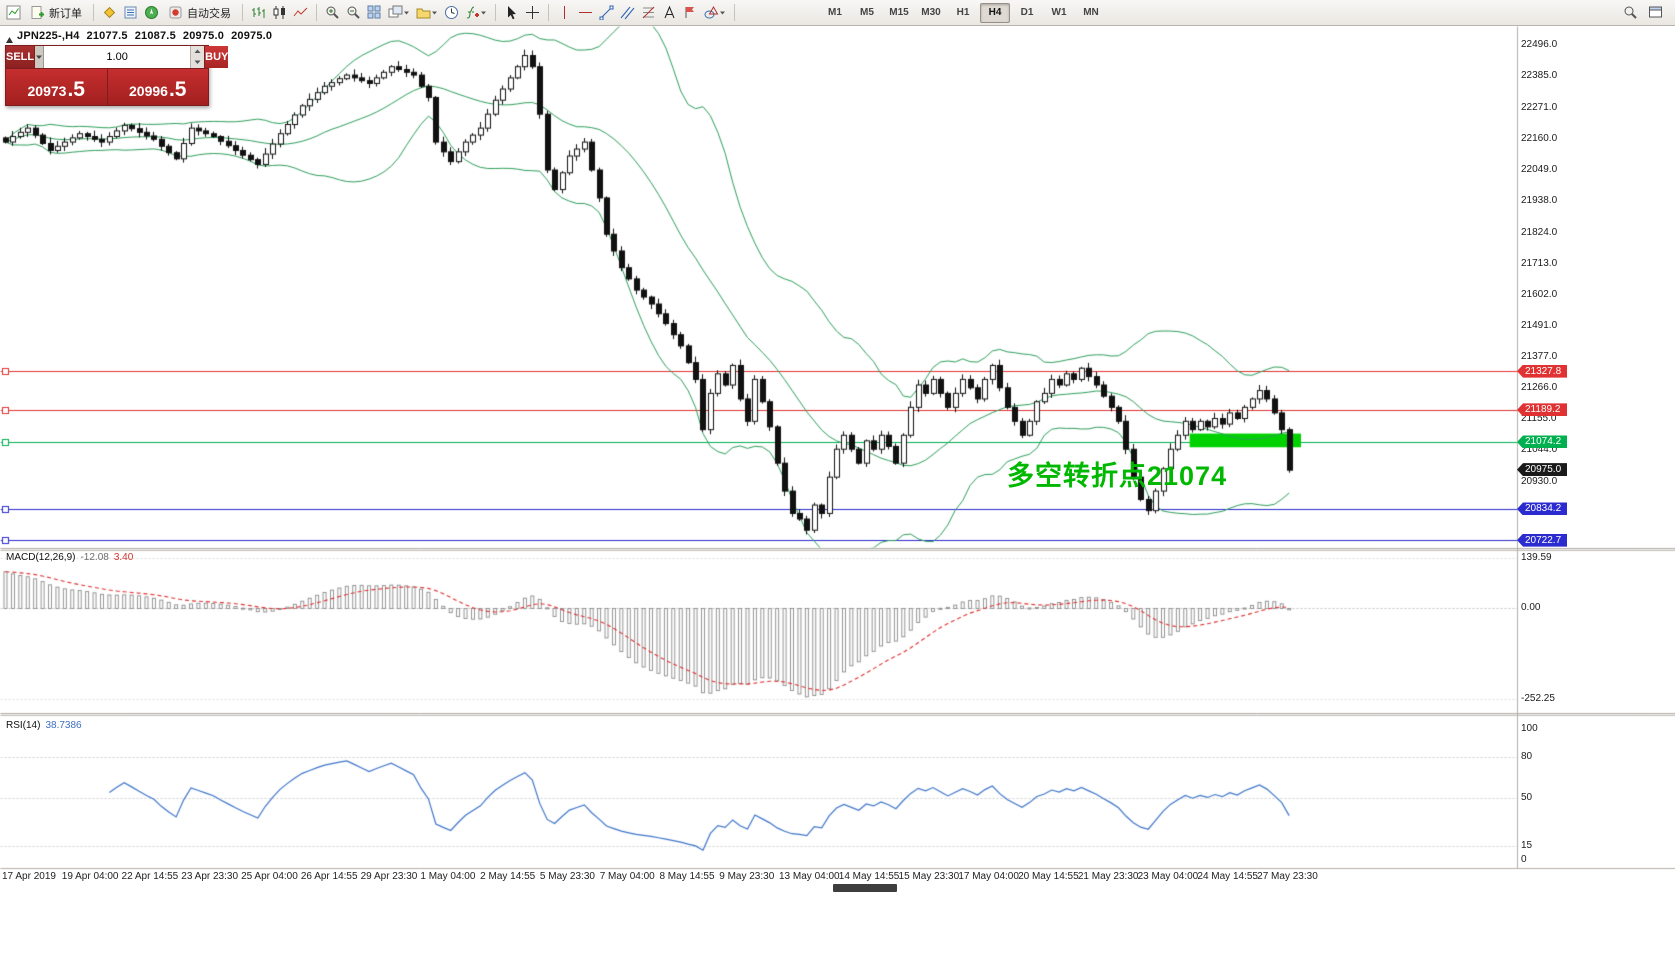 This screenshot has width=1675, height=953. I want to click on shapes-icon, so click(711, 12).